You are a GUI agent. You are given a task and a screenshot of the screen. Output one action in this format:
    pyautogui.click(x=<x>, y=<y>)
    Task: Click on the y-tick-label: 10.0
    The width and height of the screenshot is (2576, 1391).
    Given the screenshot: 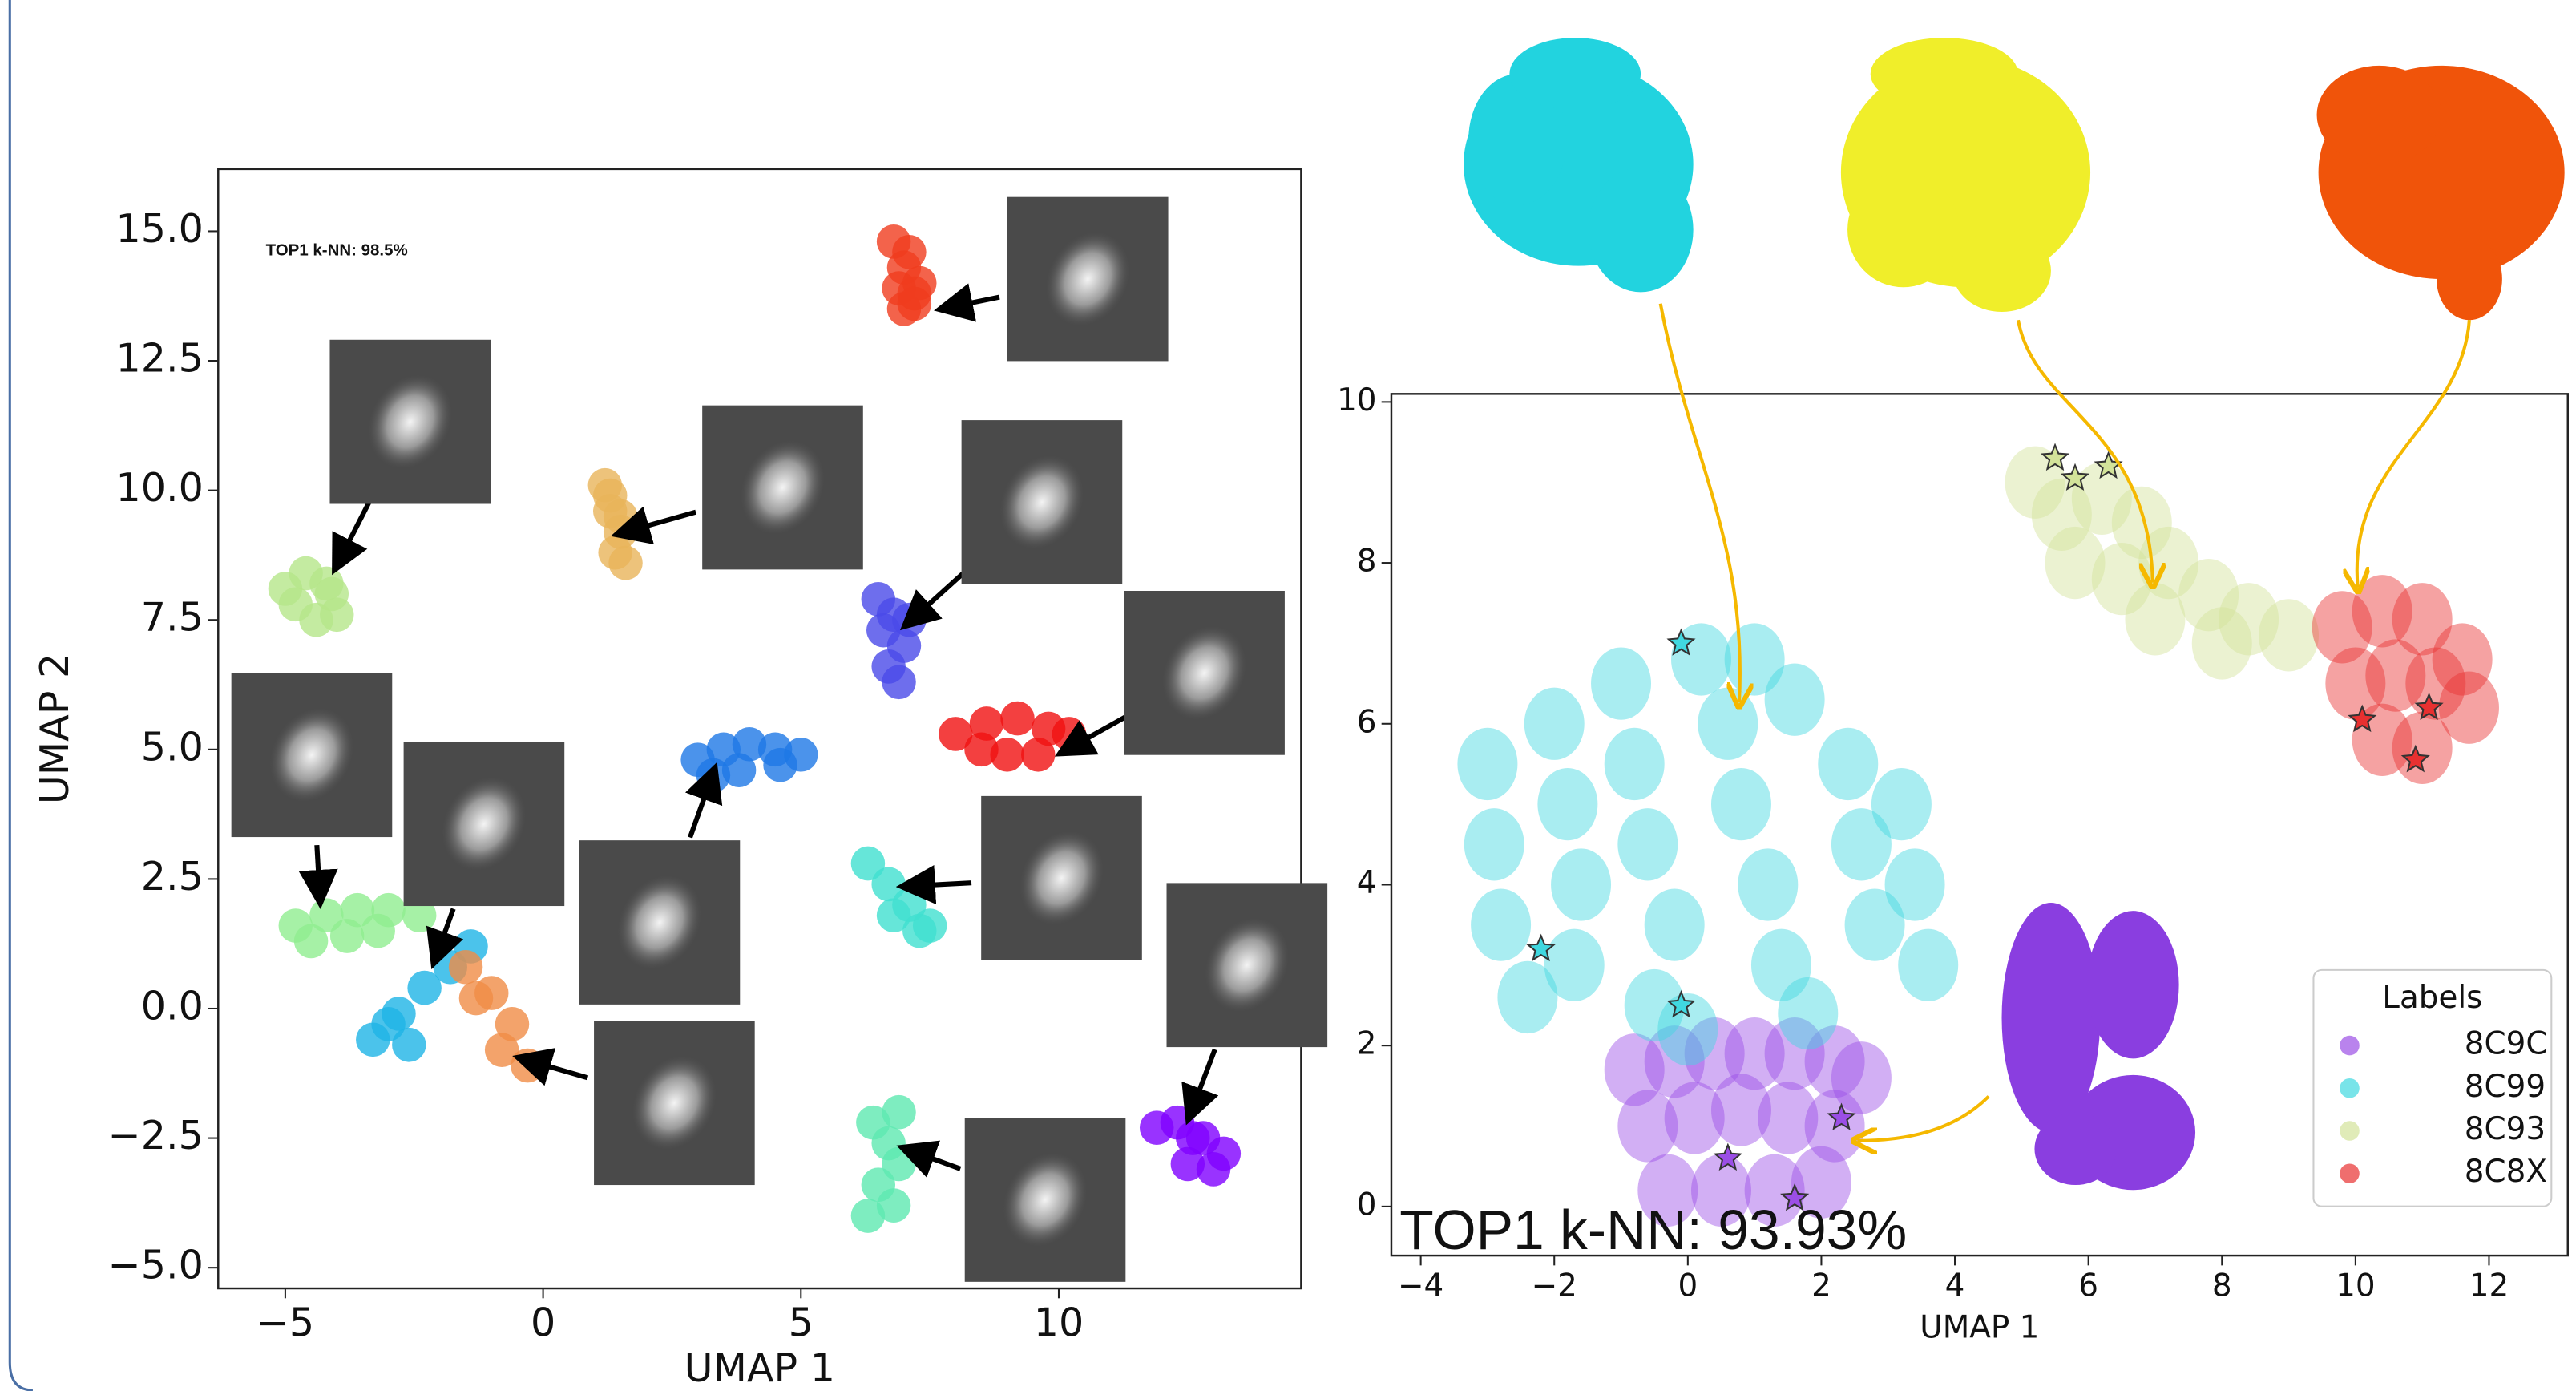 What is the action you would take?
    pyautogui.click(x=159, y=487)
    